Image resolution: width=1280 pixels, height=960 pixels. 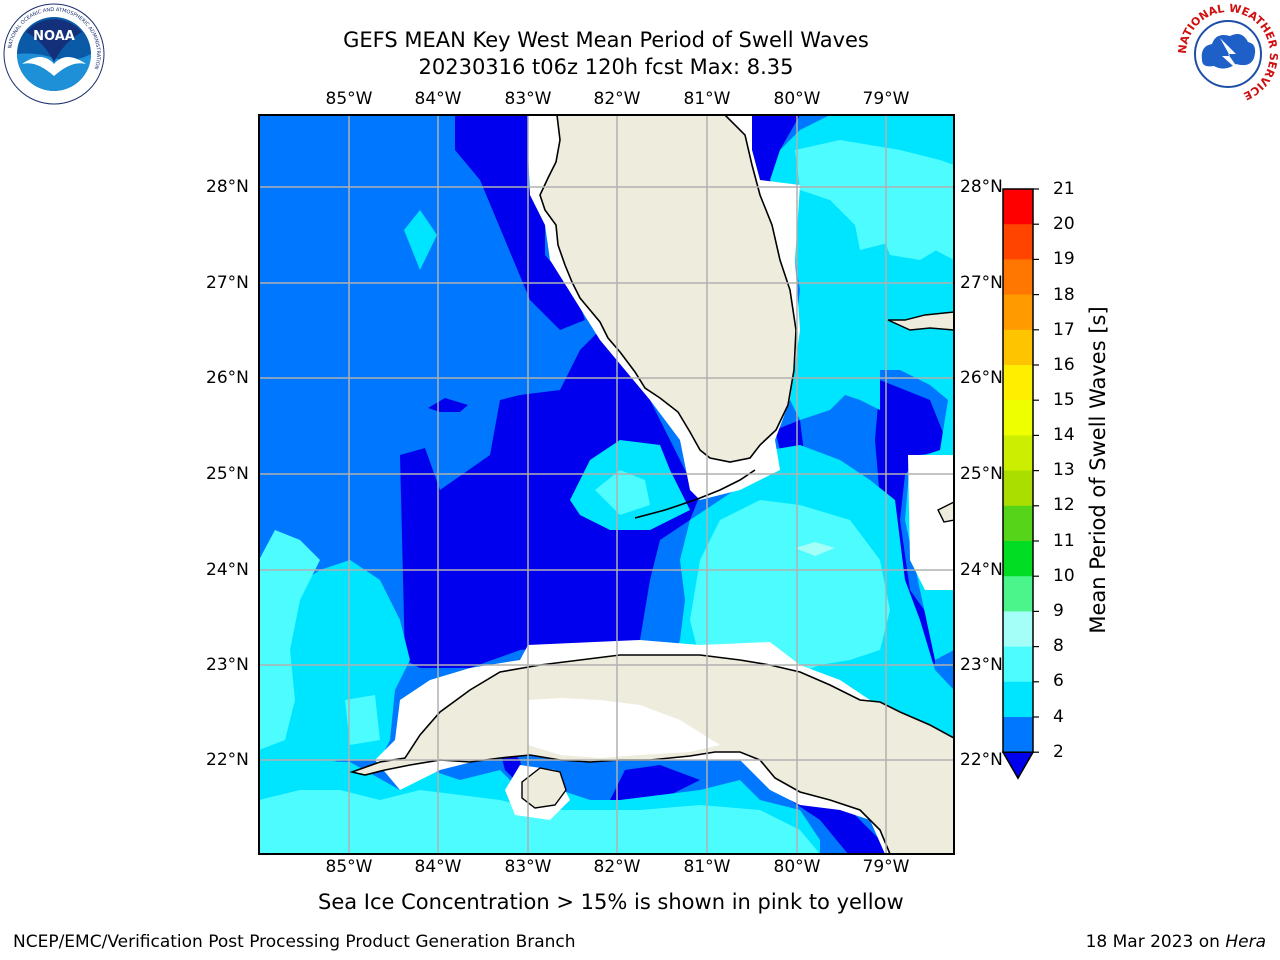 What do you see at coordinates (886, 867) in the screenshot?
I see `lon-label-bottom: 79°W` at bounding box center [886, 867].